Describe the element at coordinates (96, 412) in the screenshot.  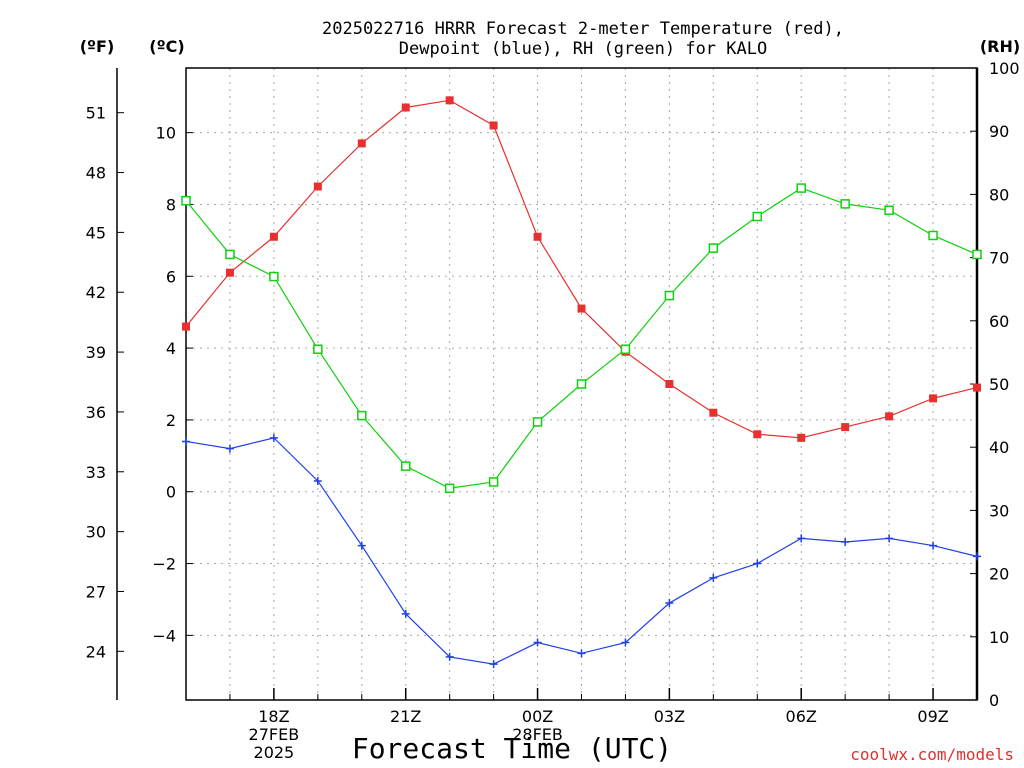
I see `fahrenheit-tick-label: 36` at that location.